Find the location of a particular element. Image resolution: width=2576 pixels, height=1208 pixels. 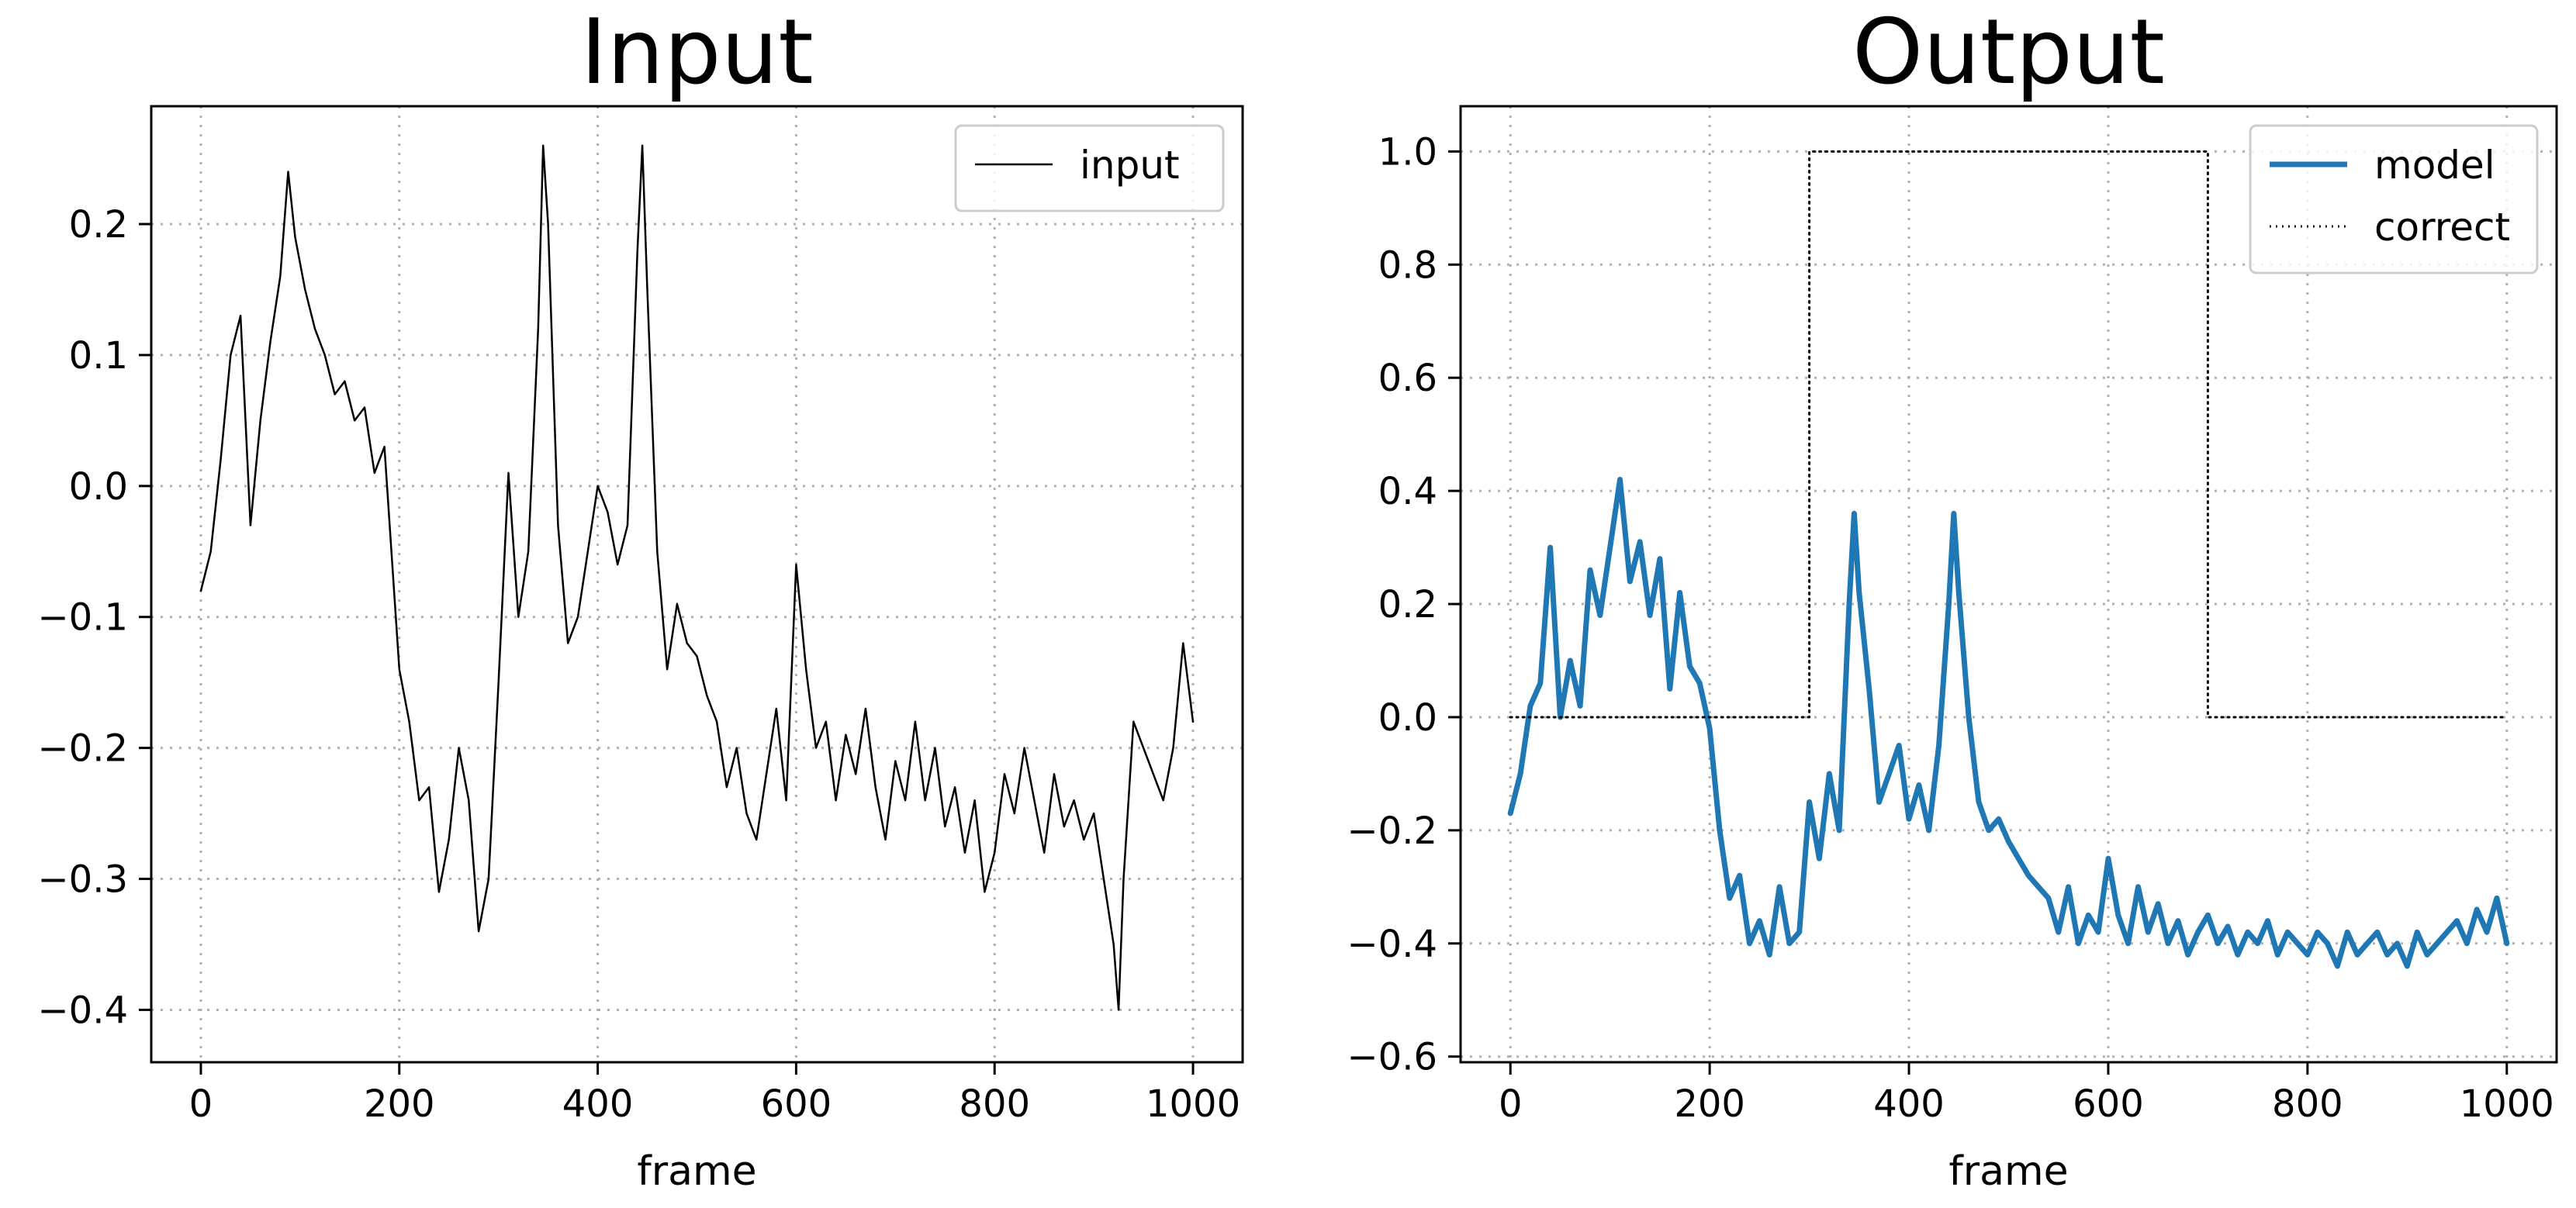

output-y-tick-label: 0.6 is located at coordinates (1407, 378).